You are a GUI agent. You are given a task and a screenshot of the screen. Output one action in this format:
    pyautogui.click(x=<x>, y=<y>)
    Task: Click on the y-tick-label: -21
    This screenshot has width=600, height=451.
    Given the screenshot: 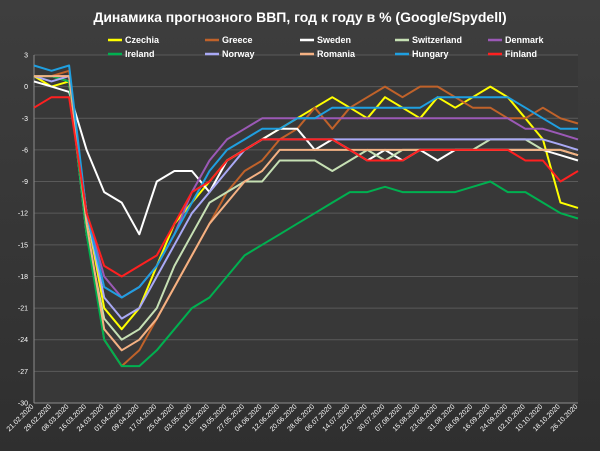 What is the action you would take?
    pyautogui.click(x=23, y=309)
    